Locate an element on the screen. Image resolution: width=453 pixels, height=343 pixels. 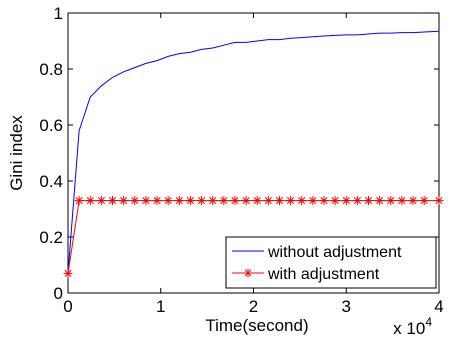
legend-label-with-adjustment: with adjustment is located at coordinates (323, 274).